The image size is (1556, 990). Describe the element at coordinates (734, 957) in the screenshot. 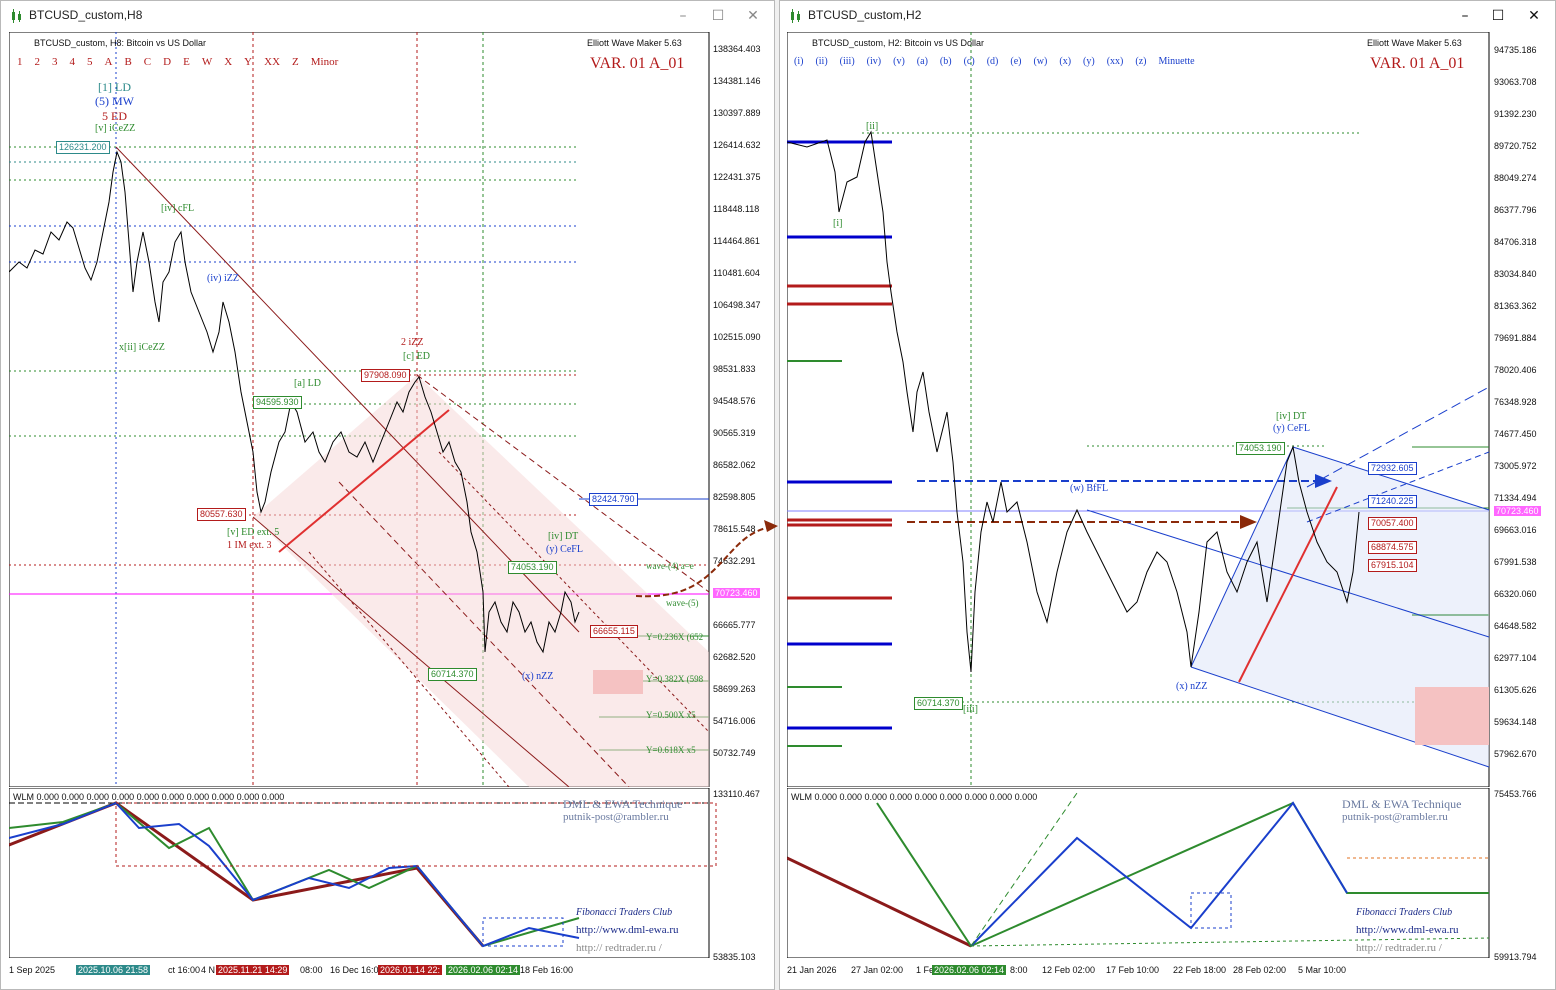

I see `sub-axis-bottom: 53835.103` at that location.